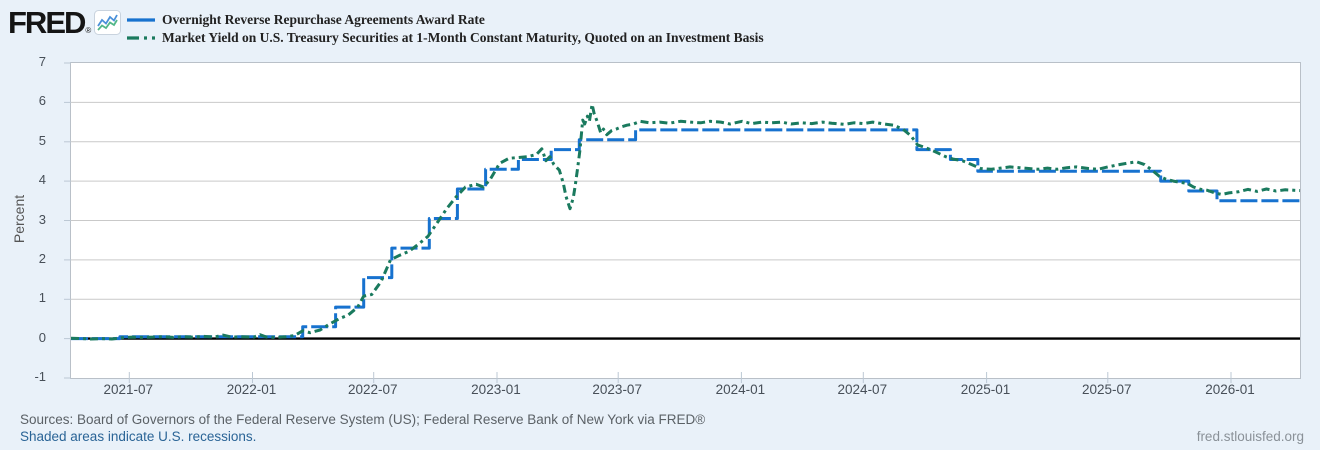 The width and height of the screenshot is (1320, 450). I want to click on y-tick-label: 7, so click(42, 61).